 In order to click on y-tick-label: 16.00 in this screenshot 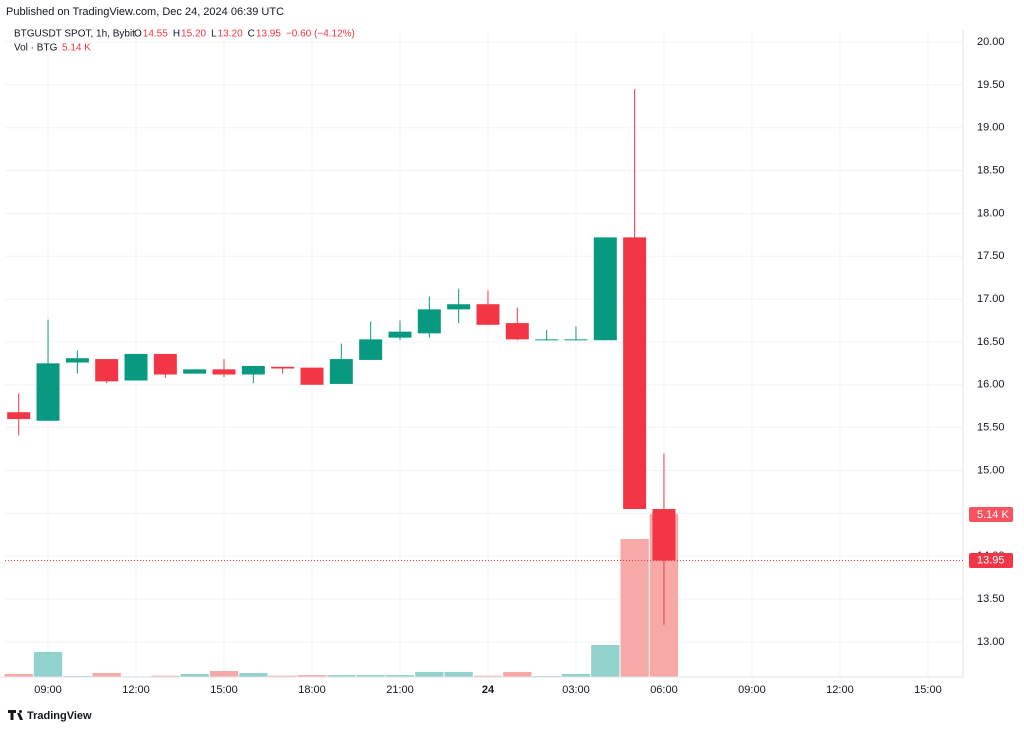, I will do `click(991, 385)`.